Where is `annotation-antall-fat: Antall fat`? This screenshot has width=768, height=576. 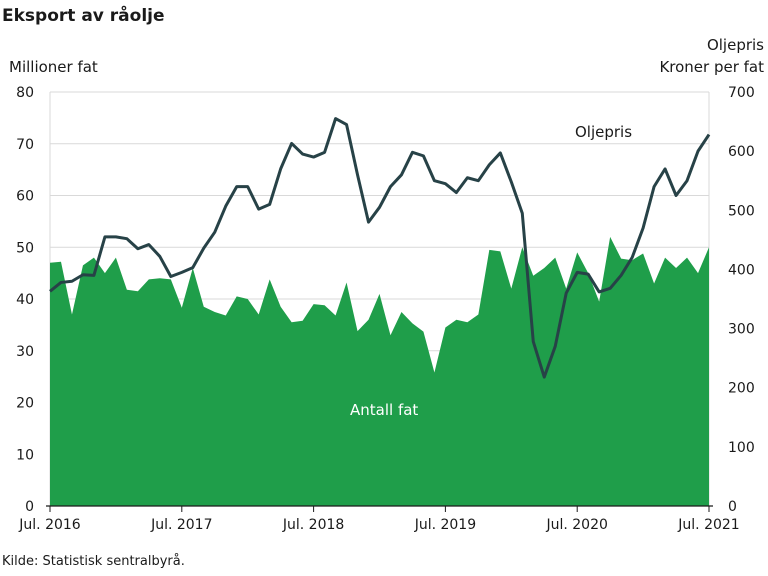 annotation-antall-fat: Antall fat is located at coordinates (384, 410).